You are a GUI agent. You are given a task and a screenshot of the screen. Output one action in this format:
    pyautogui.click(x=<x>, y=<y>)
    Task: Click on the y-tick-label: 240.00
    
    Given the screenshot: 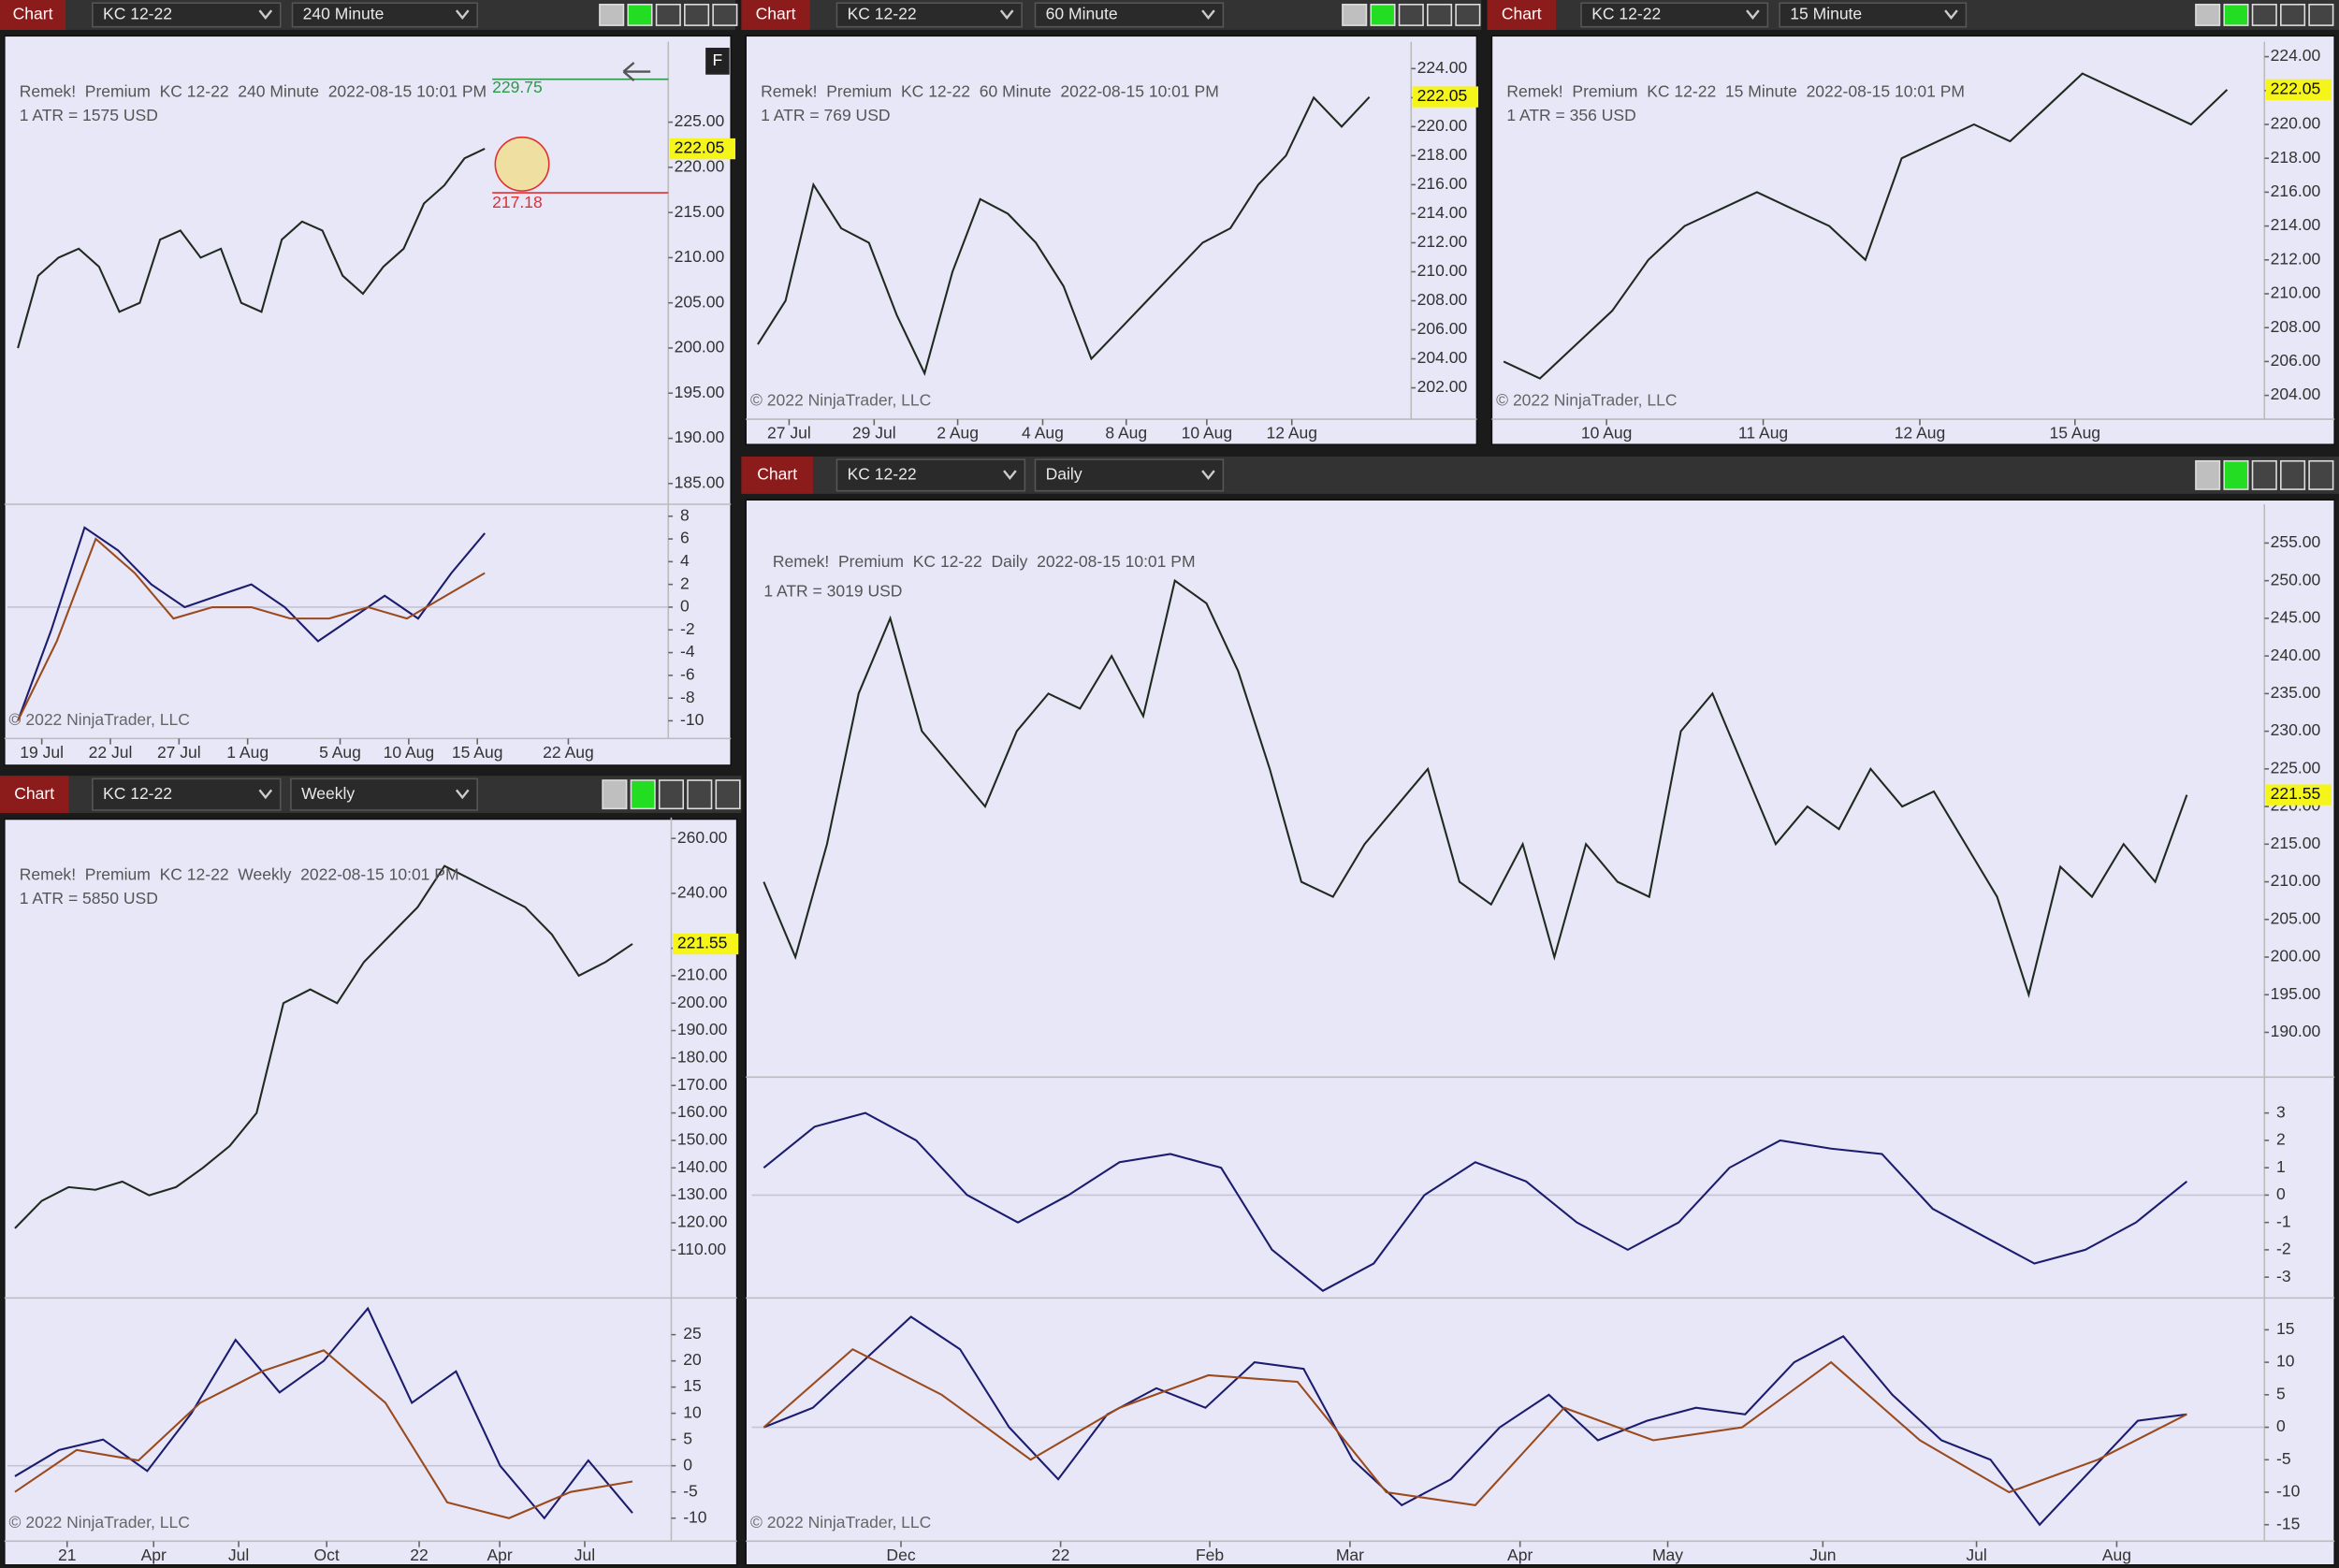 What is the action you would take?
    pyautogui.click(x=2296, y=655)
    